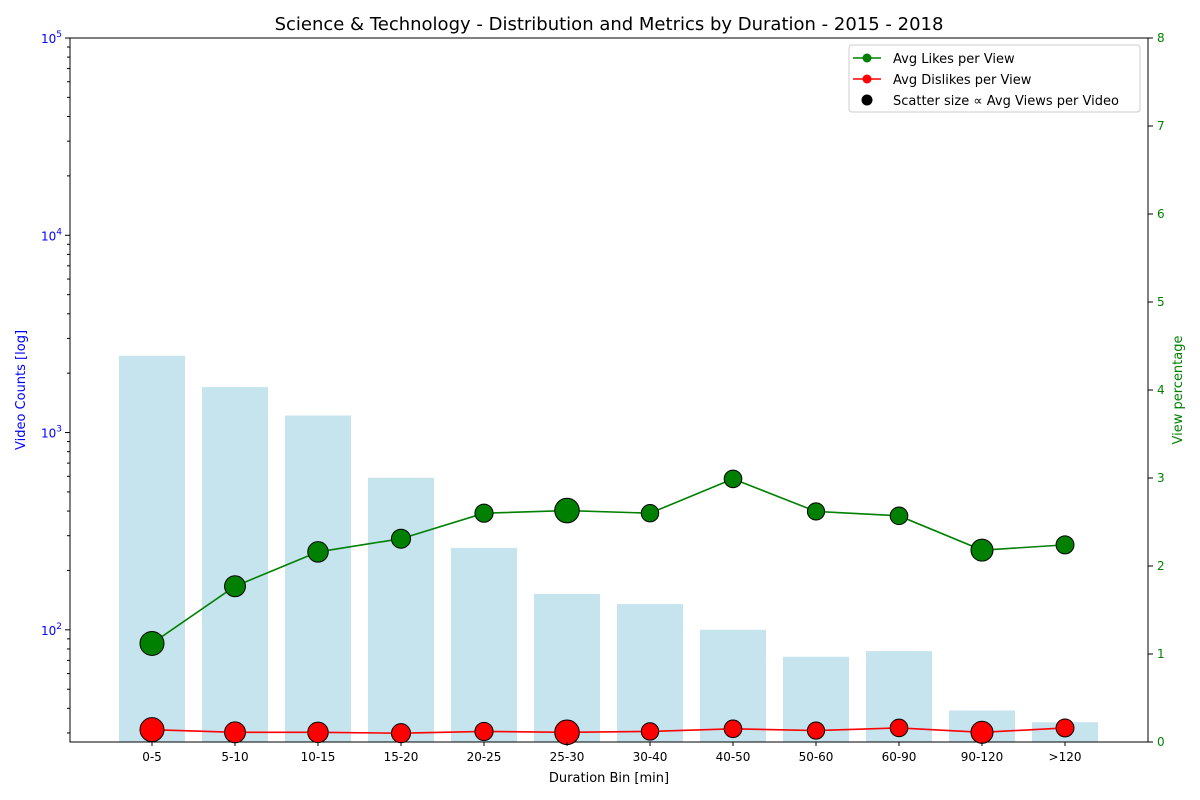 The height and width of the screenshot is (800, 1200). I want to click on x-tick-label: >120, so click(1065, 757).